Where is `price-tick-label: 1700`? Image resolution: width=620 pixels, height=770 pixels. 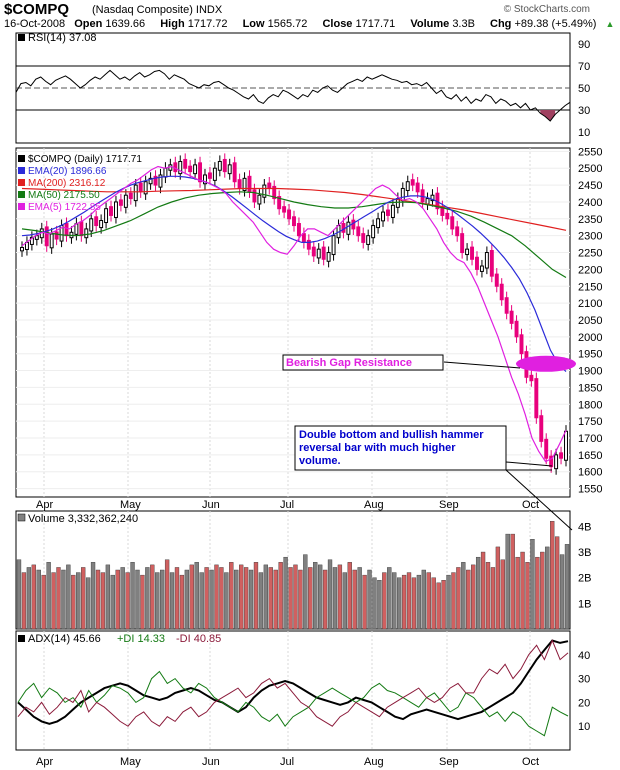
price-tick-label: 1700 is located at coordinates (590, 439).